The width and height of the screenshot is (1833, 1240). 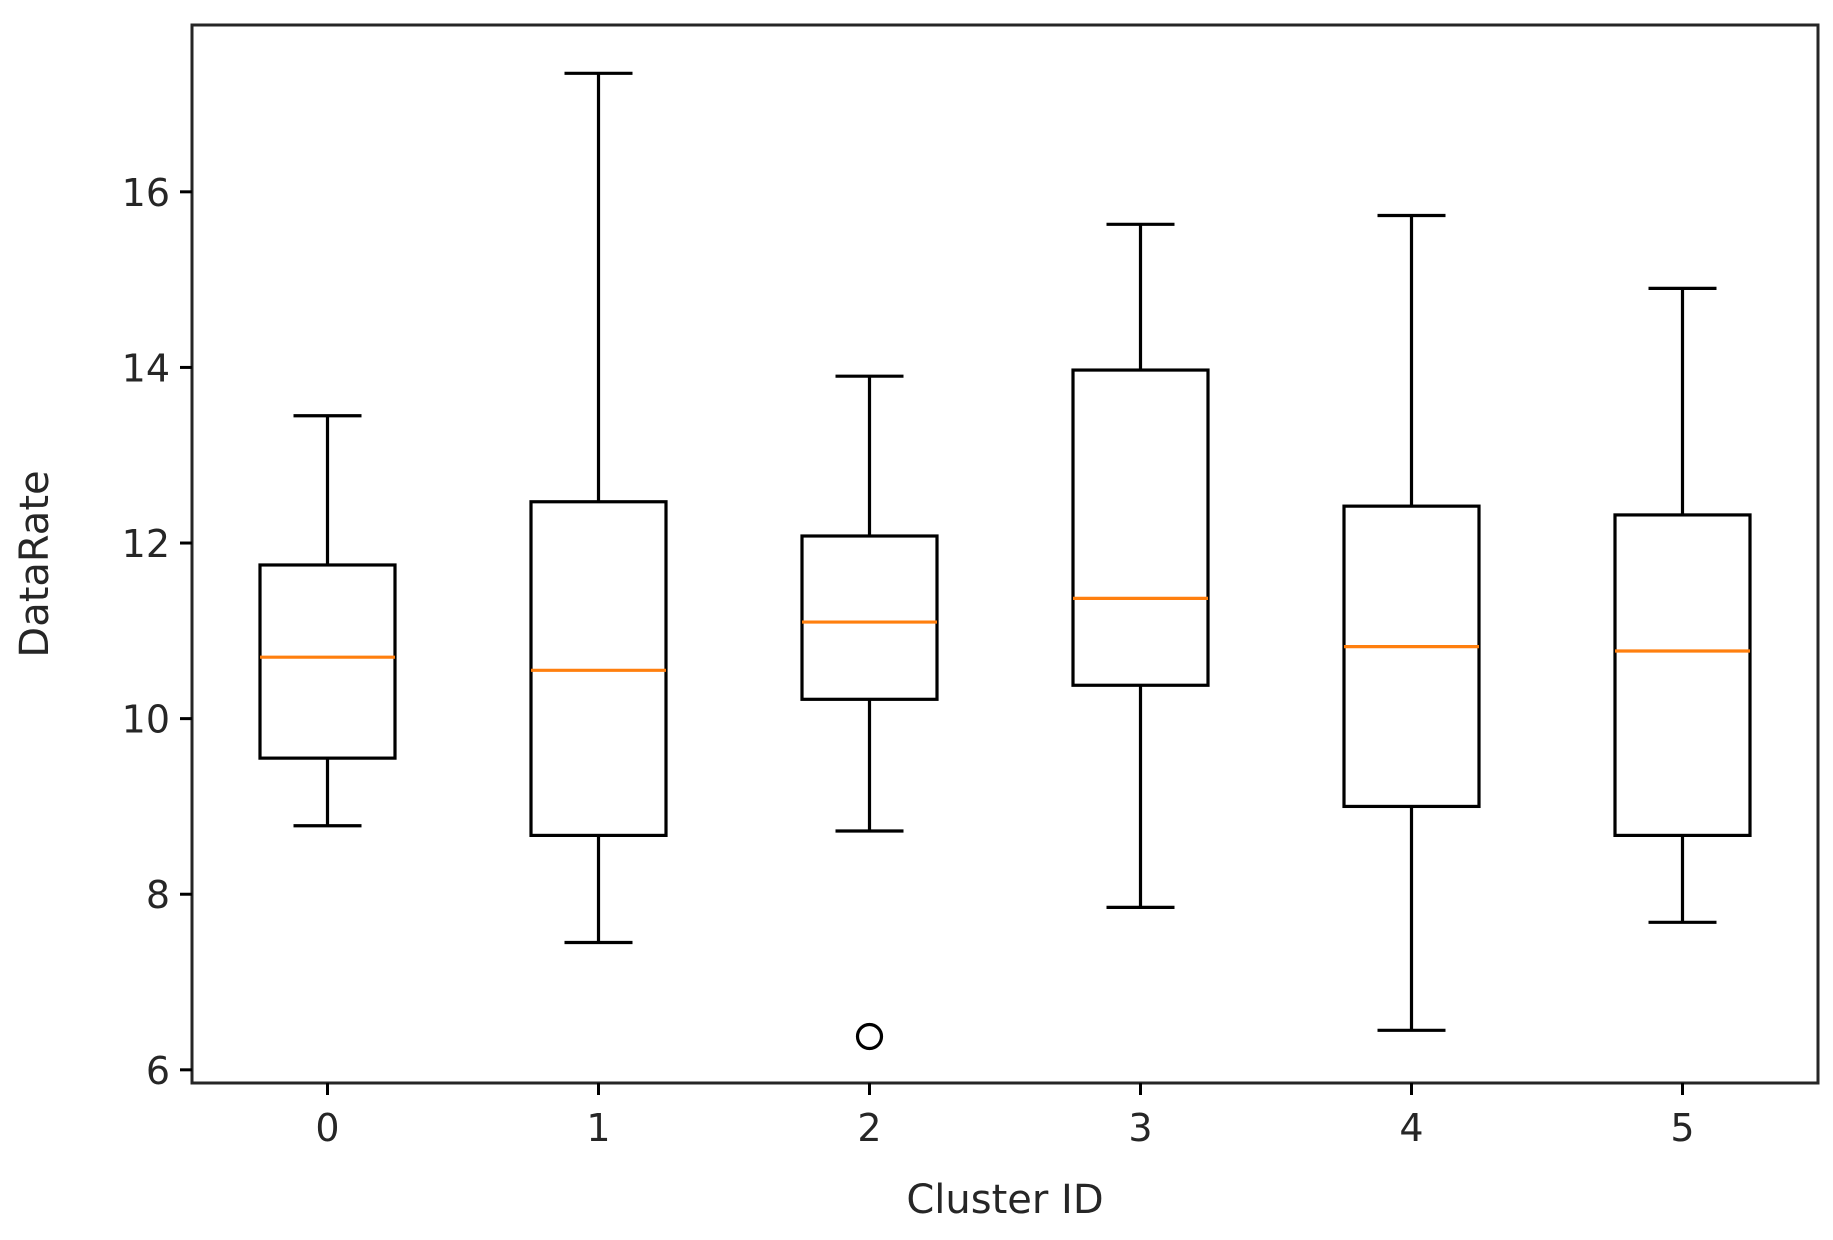 I want to click on x-axis-label: Cluster ID, so click(x=1004, y=1200).